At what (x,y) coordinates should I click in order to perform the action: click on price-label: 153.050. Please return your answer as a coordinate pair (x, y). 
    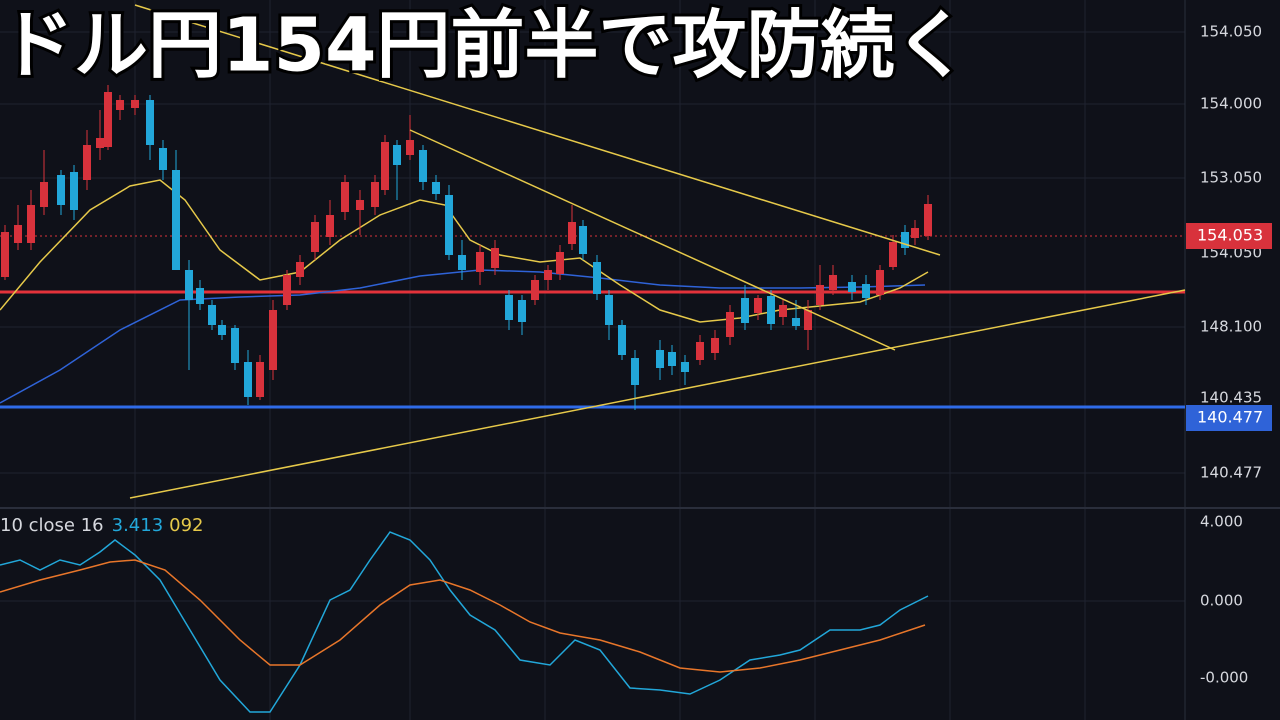
    Looking at the image, I should click on (1231, 178).